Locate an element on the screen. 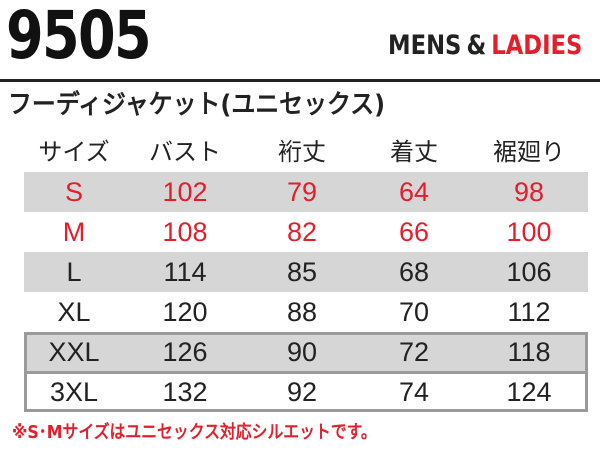 The width and height of the screenshot is (600, 450). sleeve-cell: 88 is located at coordinates (302, 312).